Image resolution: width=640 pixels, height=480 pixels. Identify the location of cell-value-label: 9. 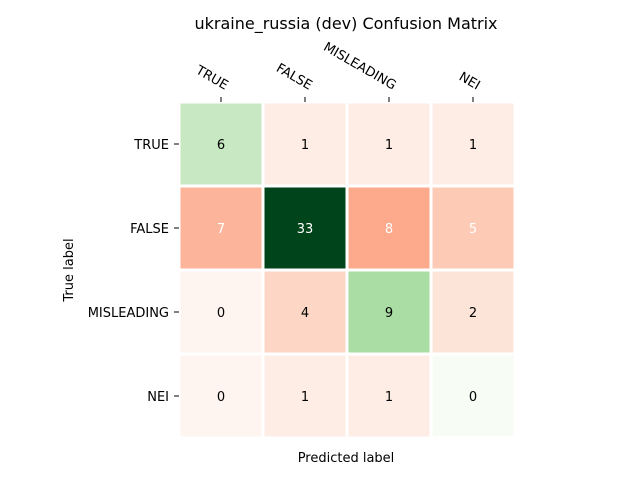
(389, 313).